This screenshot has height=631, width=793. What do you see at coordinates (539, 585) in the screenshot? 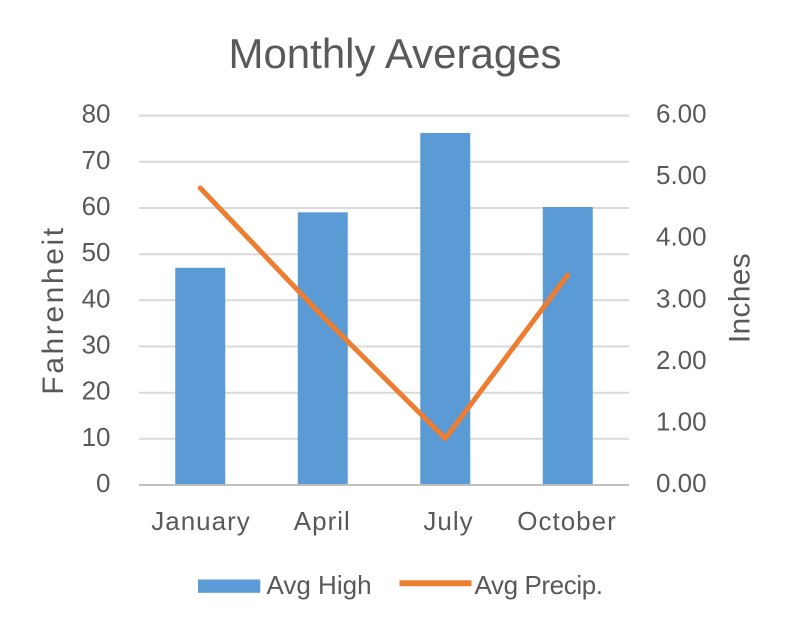
I see `svg-text: Avg Precip.` at bounding box center [539, 585].